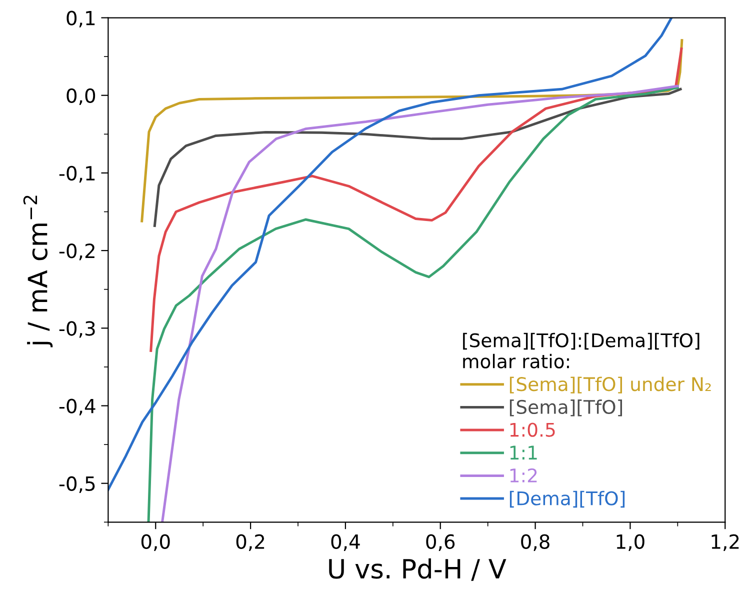 The image size is (746, 592). I want to click on legend-title: [Sema][TfO]:[Dema][TfO] molar ratio:, so click(581, 350).